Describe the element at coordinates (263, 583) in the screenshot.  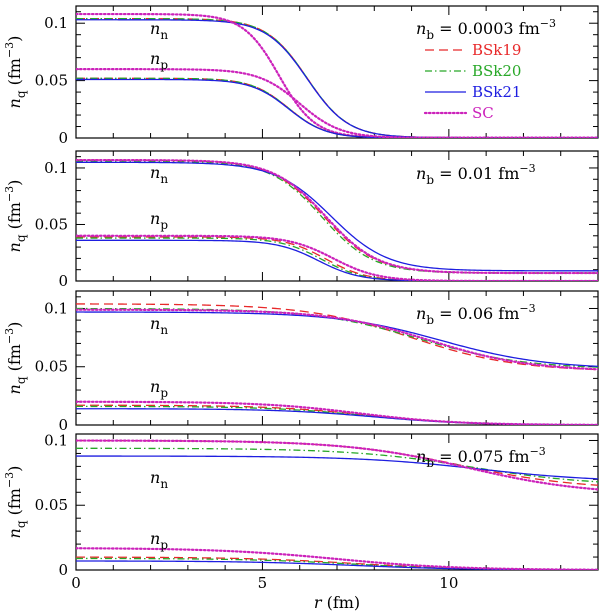
I see `x-tick-label: 5` at that location.